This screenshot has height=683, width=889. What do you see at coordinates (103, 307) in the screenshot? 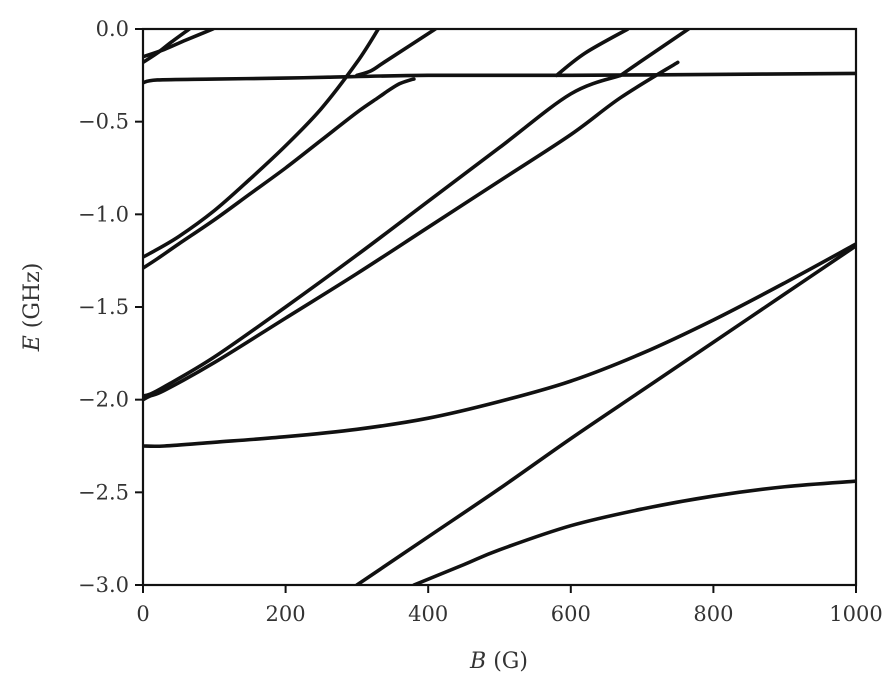
I see `y-tick-label: −1.5` at bounding box center [103, 307].